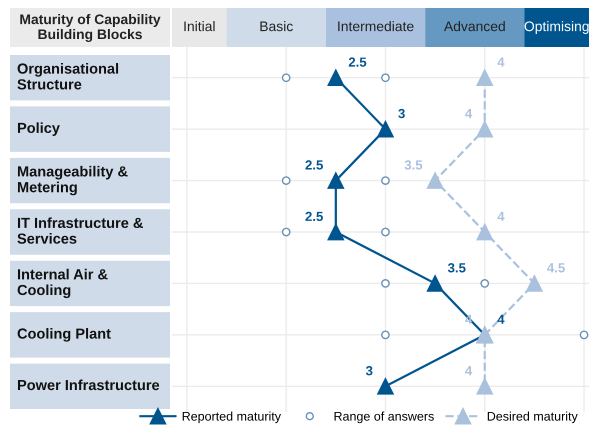 This screenshot has height=428, width=589. Describe the element at coordinates (384, 418) in the screenshot. I see `legend-label: Range of answers` at that location.